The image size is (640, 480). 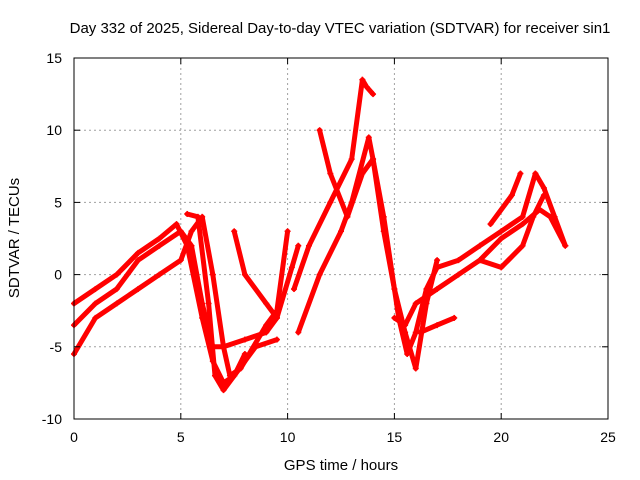 I want to click on y-tick-label: -10, so click(x=52, y=419).